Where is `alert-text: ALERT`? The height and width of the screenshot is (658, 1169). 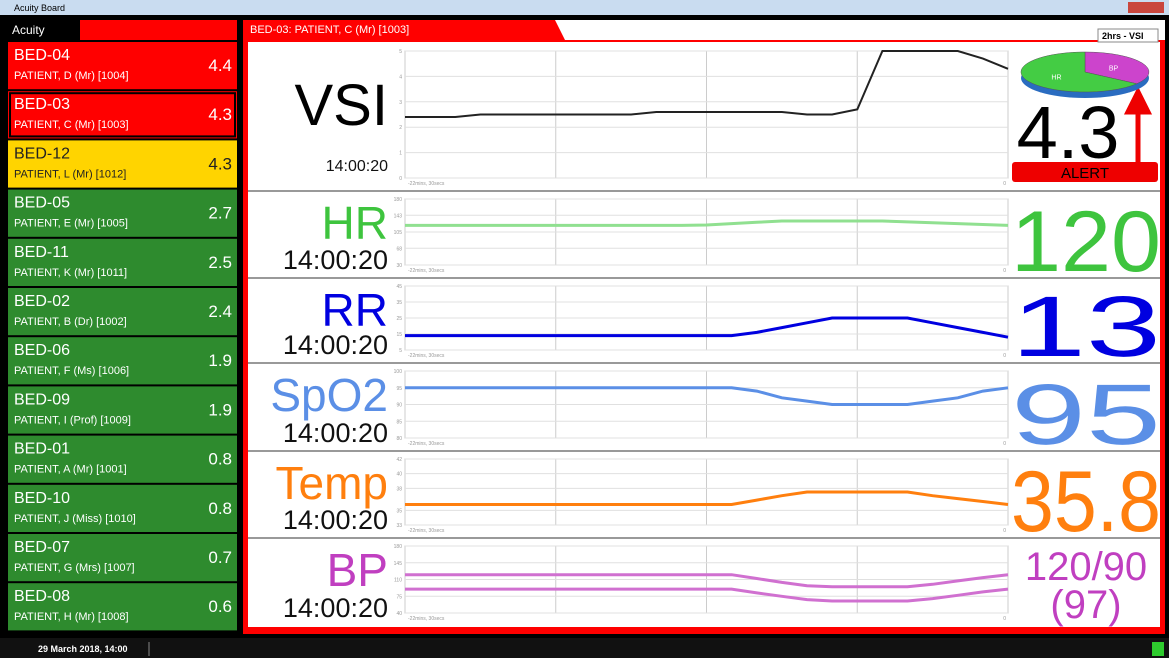 alert-text: ALERT is located at coordinates (1085, 173).